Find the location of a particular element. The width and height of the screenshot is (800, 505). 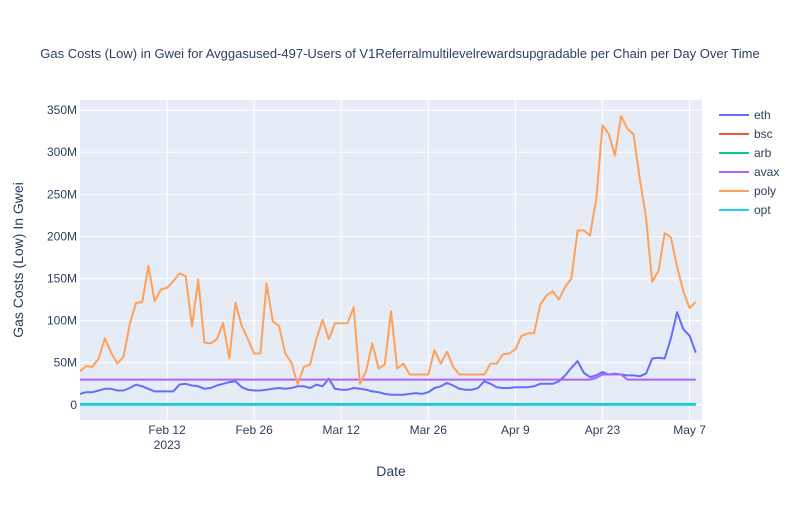

y-tick-label: 150M is located at coordinates (62, 279).